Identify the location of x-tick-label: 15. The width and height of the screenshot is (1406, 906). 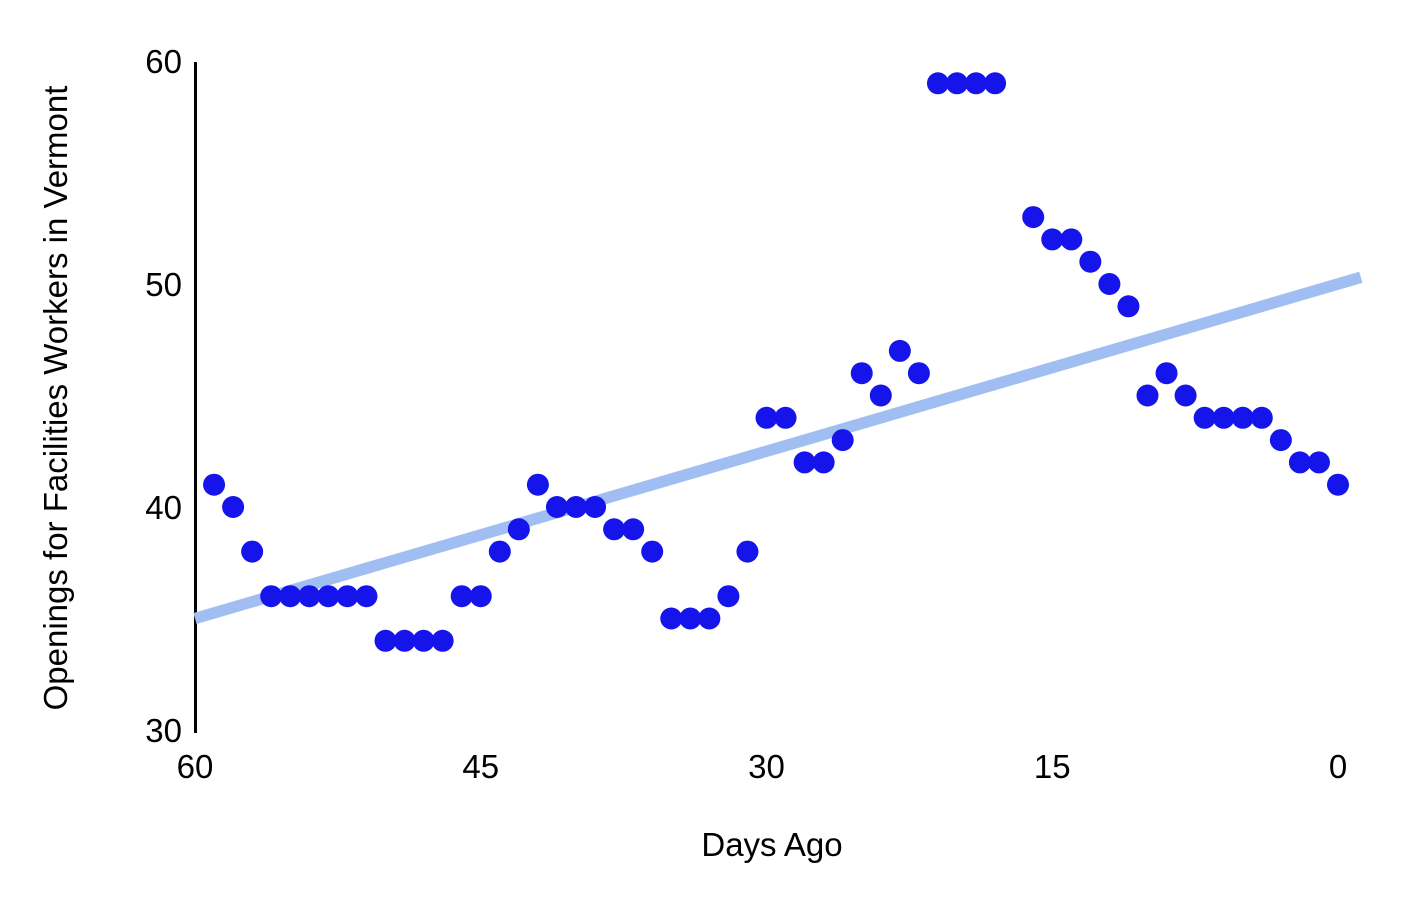
(1052, 766).